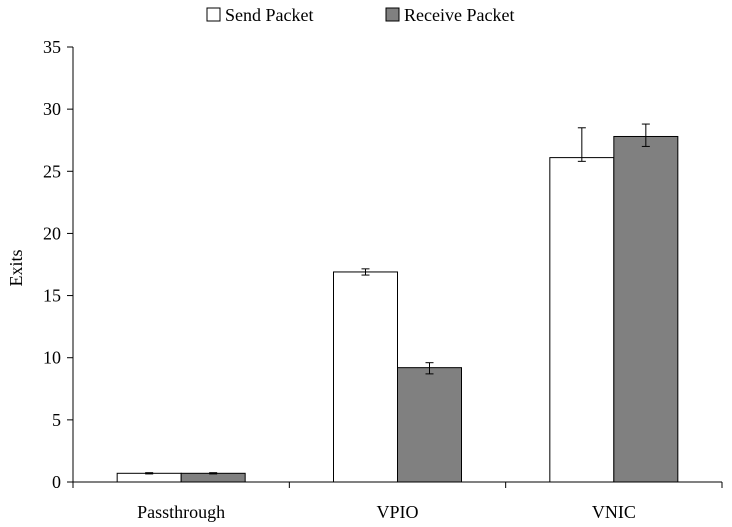  What do you see at coordinates (52, 47) in the screenshot?
I see `y-tick-label-7: 35` at bounding box center [52, 47].